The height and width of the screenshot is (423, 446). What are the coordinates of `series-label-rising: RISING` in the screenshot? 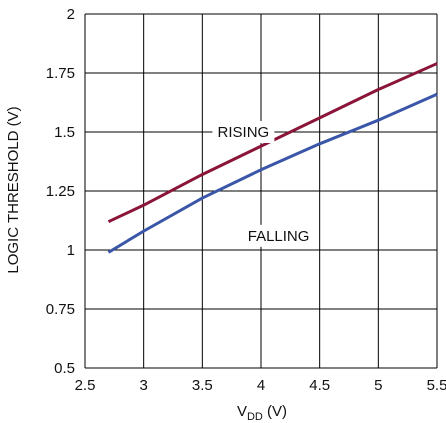 It's located at (244, 132).